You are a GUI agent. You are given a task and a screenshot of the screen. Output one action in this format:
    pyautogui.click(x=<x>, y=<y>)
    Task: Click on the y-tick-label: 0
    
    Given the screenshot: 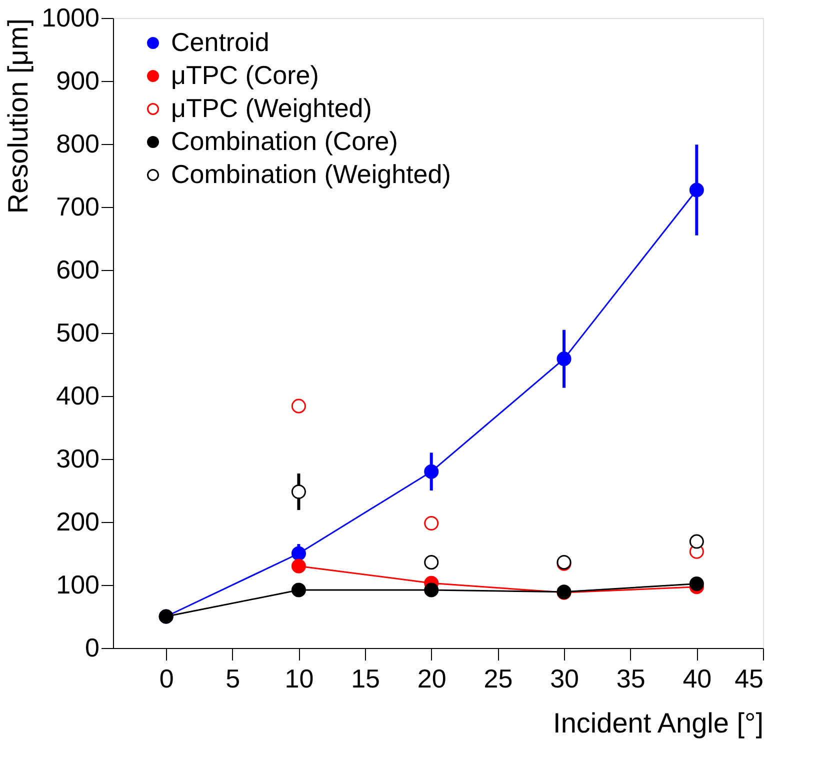 What is the action you would take?
    pyautogui.click(x=92, y=647)
    